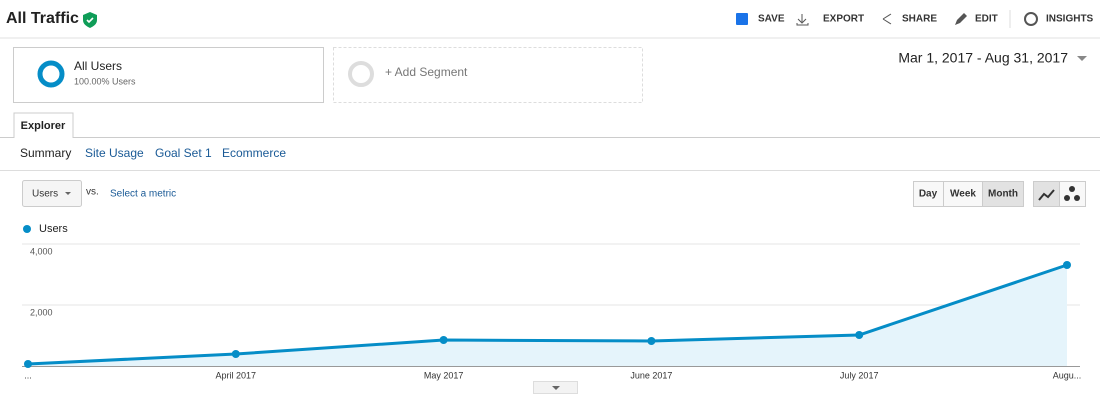  I want to click on x-tick-label: July 2017, so click(859, 375).